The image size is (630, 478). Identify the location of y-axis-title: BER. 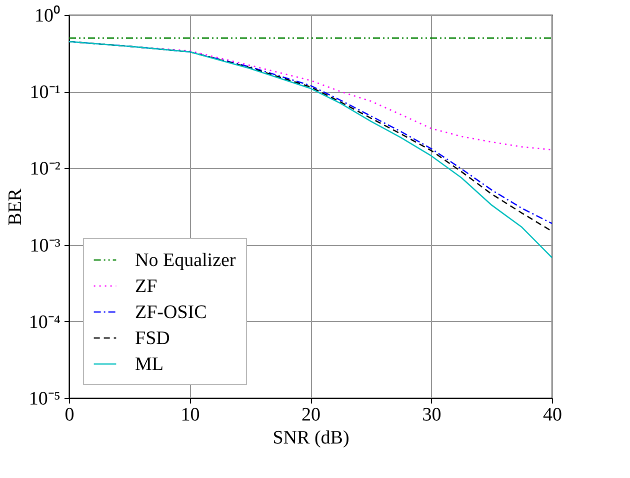
(15, 207).